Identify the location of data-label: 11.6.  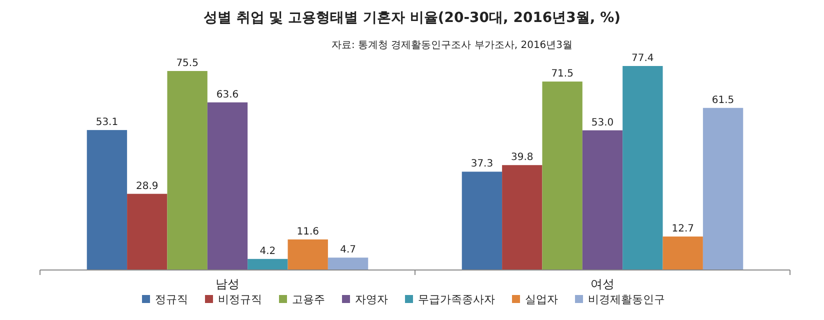
(307, 232).